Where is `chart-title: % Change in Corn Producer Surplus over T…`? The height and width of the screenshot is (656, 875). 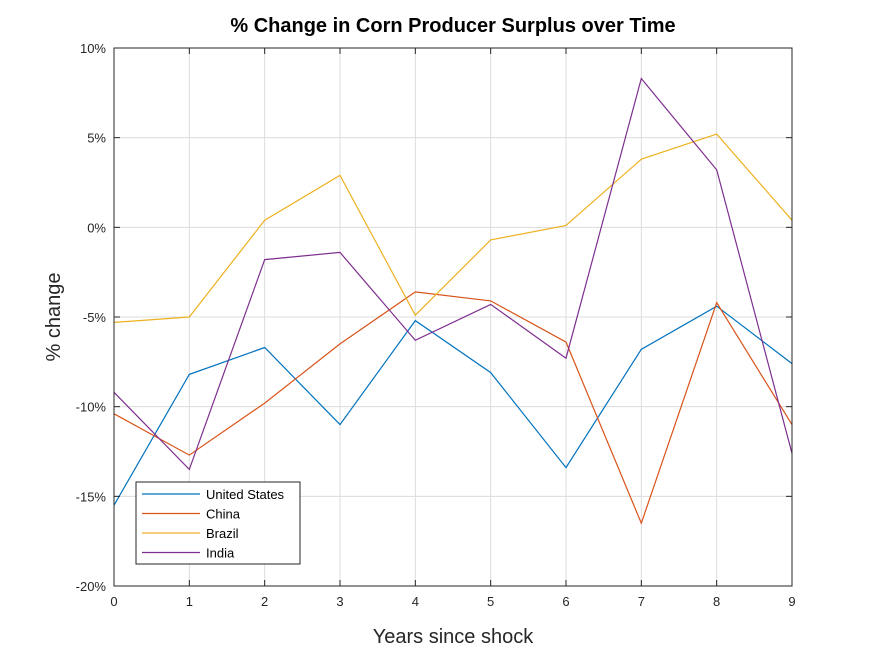
chart-title: % Change in Corn Producer Surplus over T… is located at coordinates (452, 26).